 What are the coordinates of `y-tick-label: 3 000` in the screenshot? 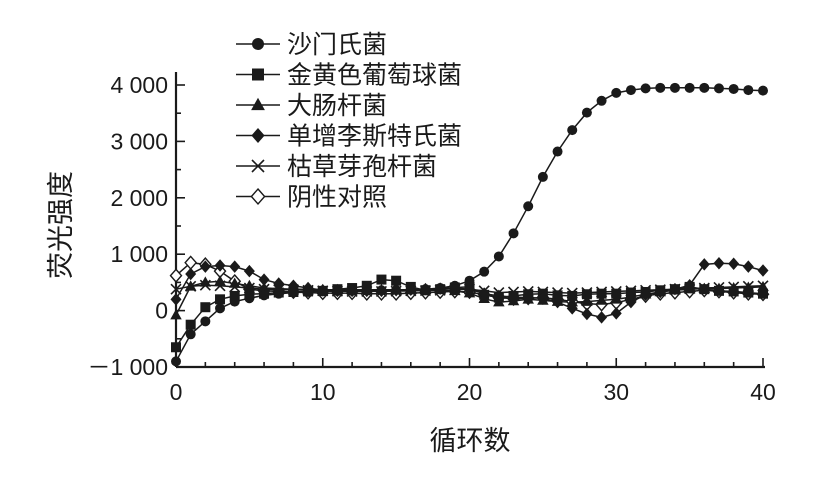 It's located at (139, 141).